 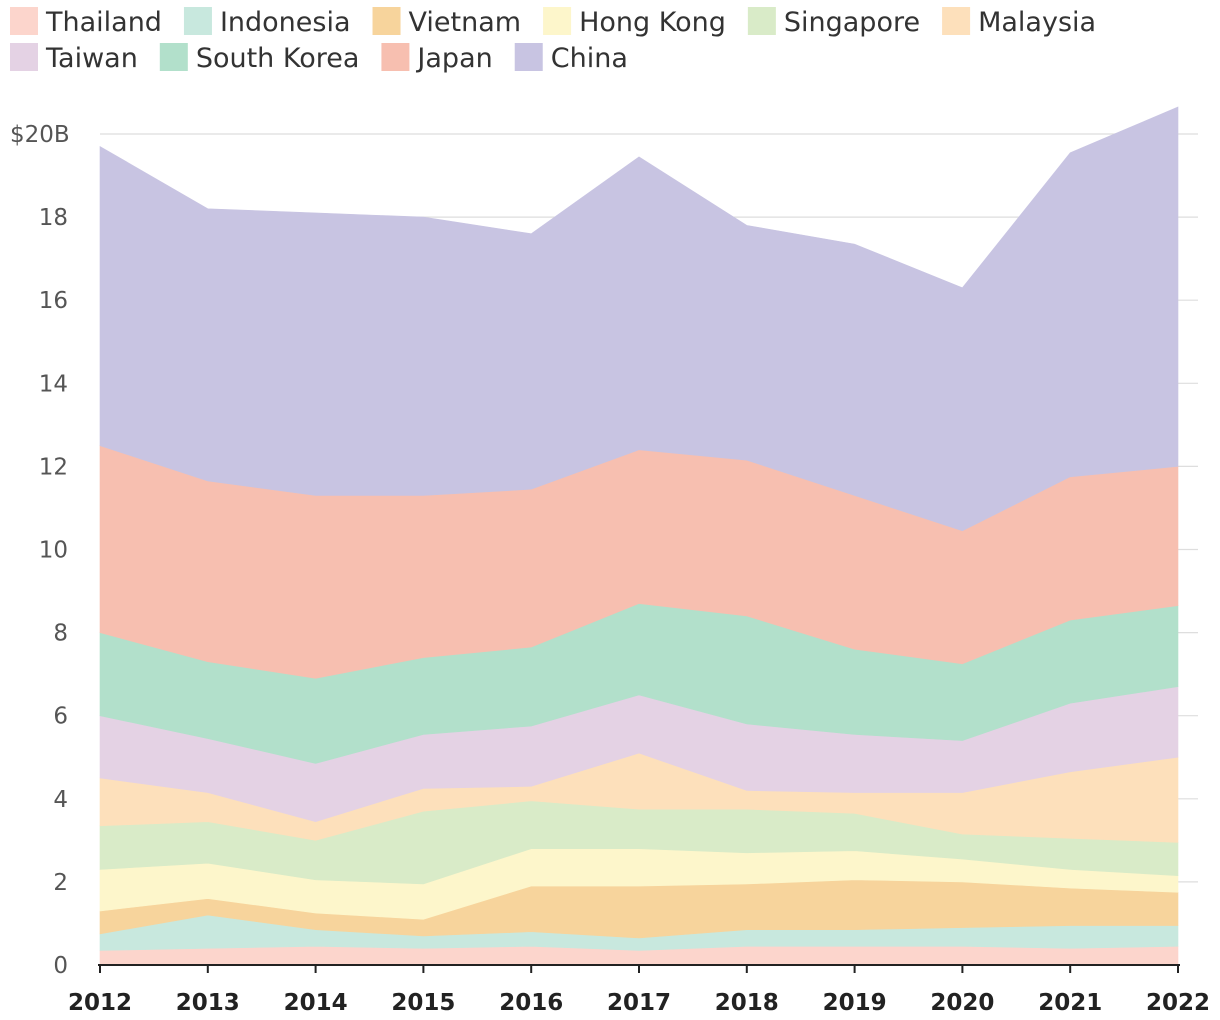 I want to click on legend-item-japan: Japan, so click(x=437, y=58).